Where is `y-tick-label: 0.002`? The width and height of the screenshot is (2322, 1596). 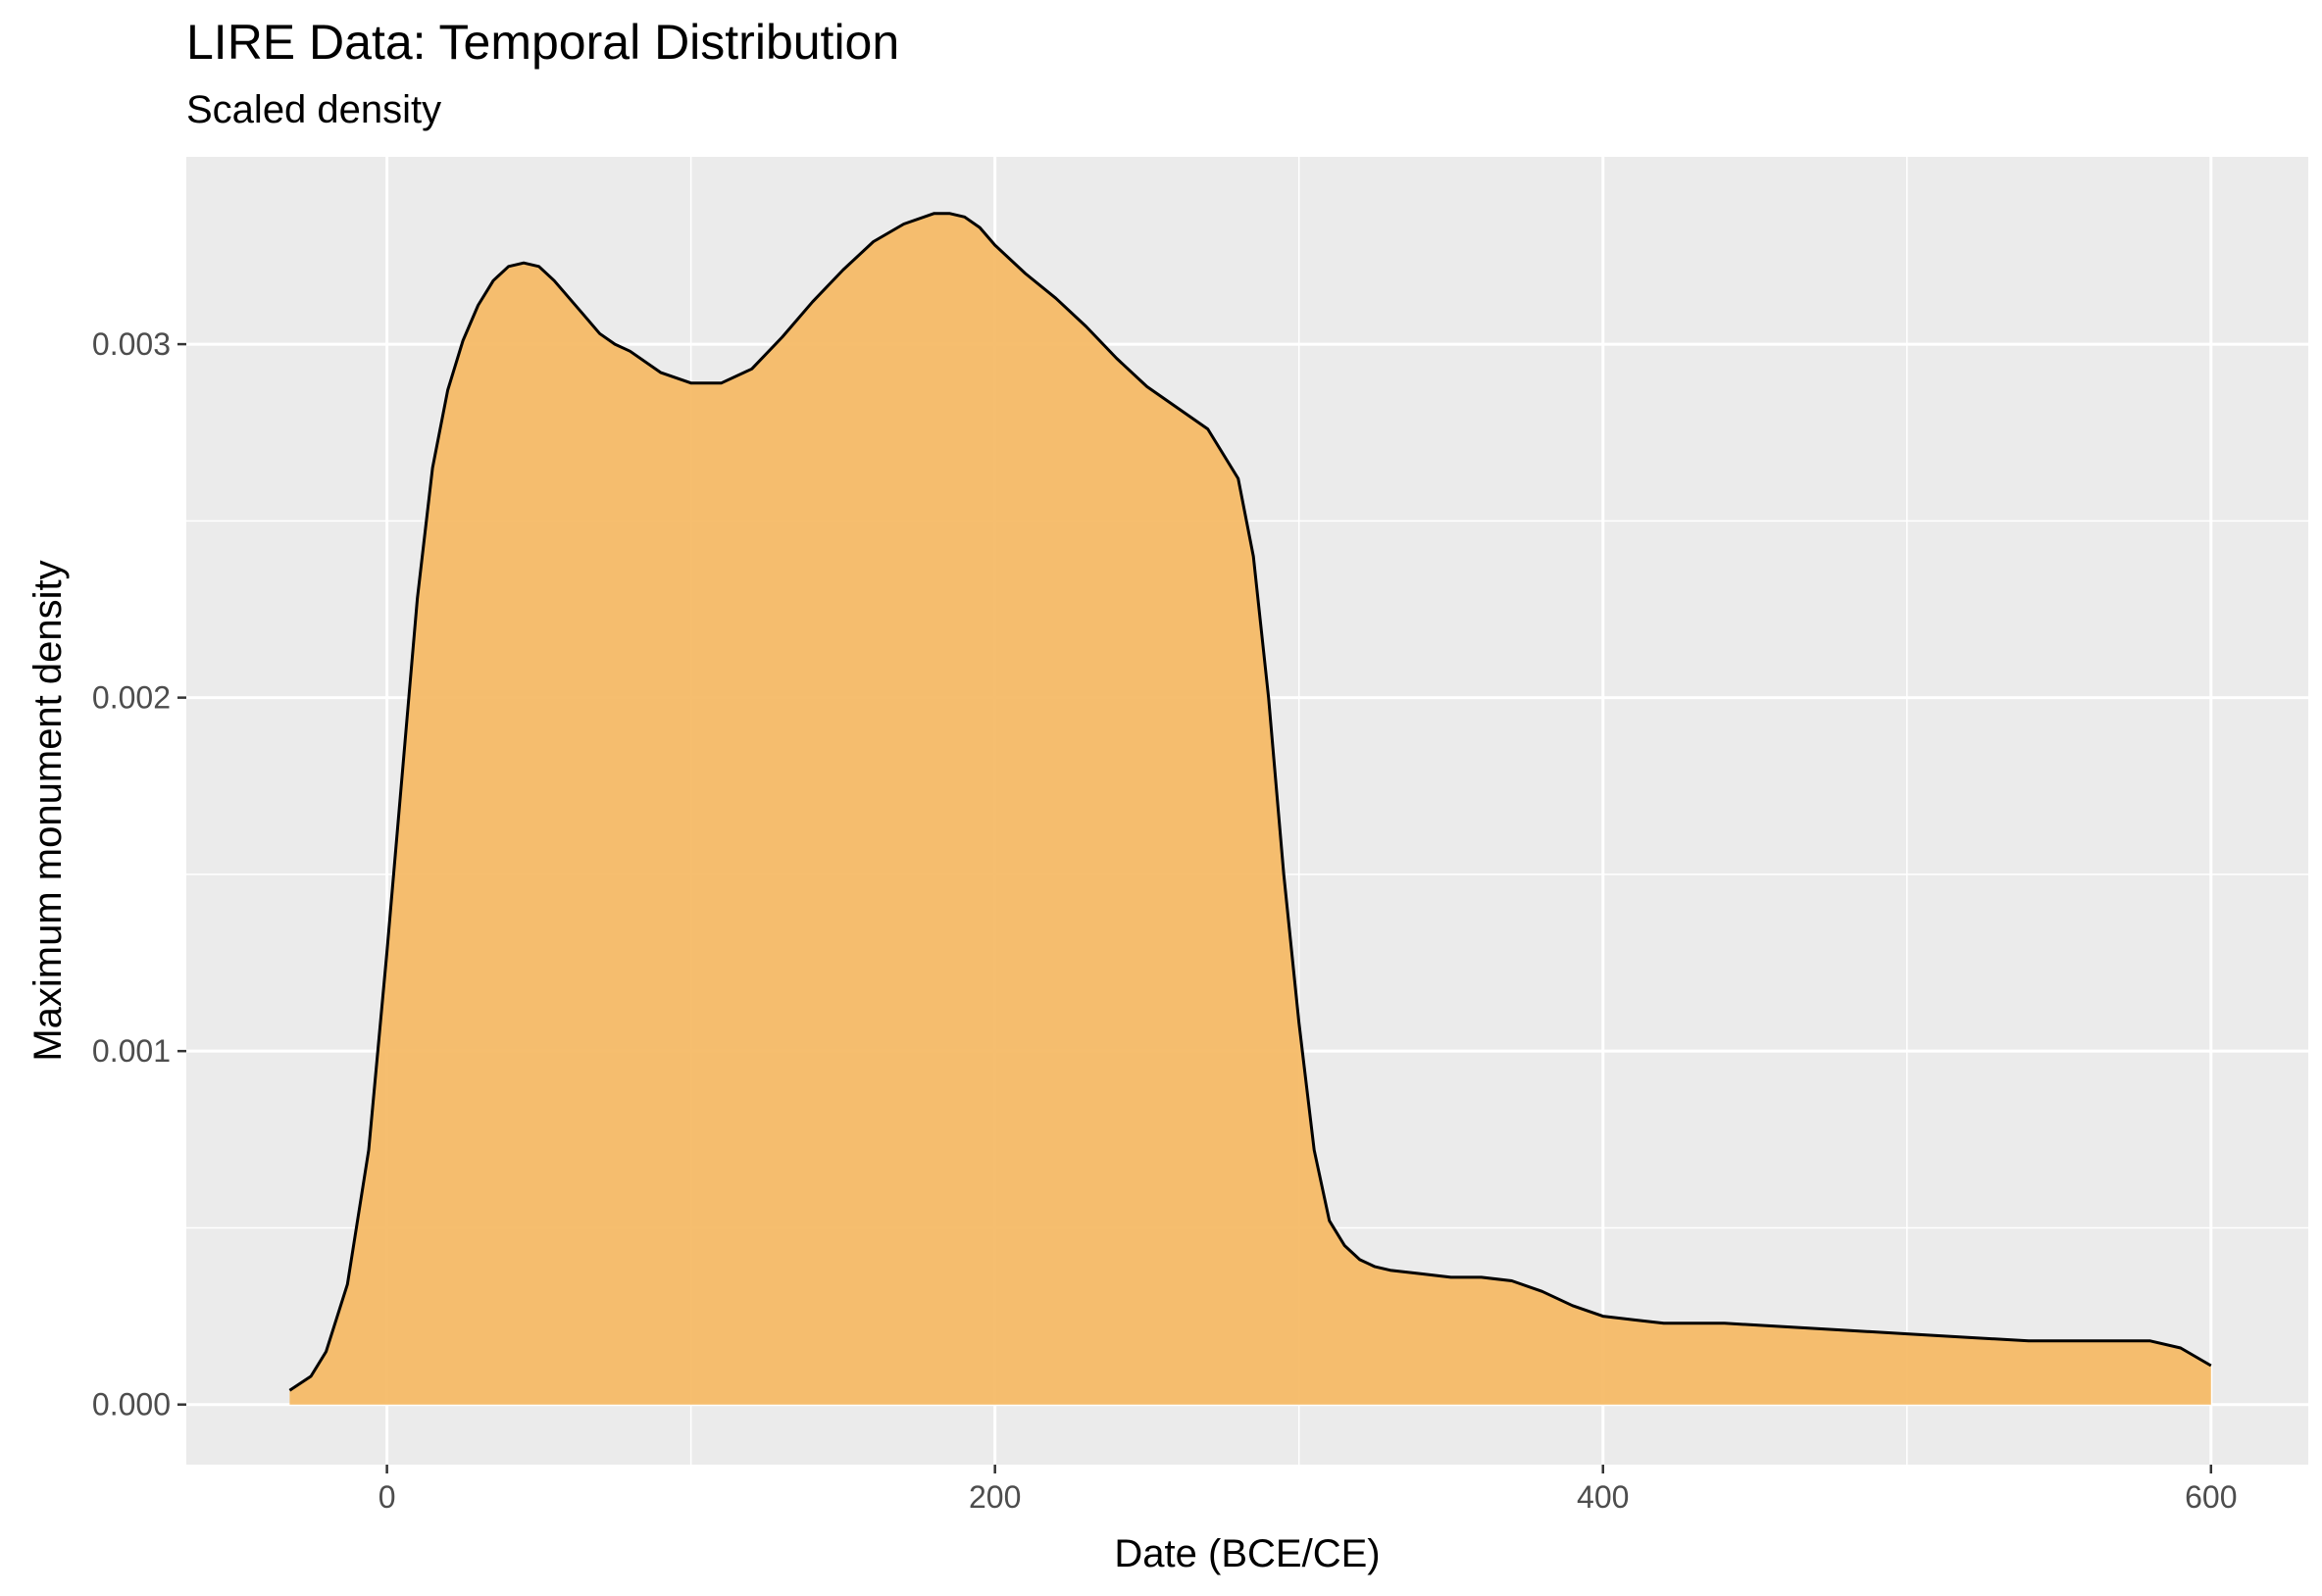
y-tick-label: 0.002 is located at coordinates (131, 698).